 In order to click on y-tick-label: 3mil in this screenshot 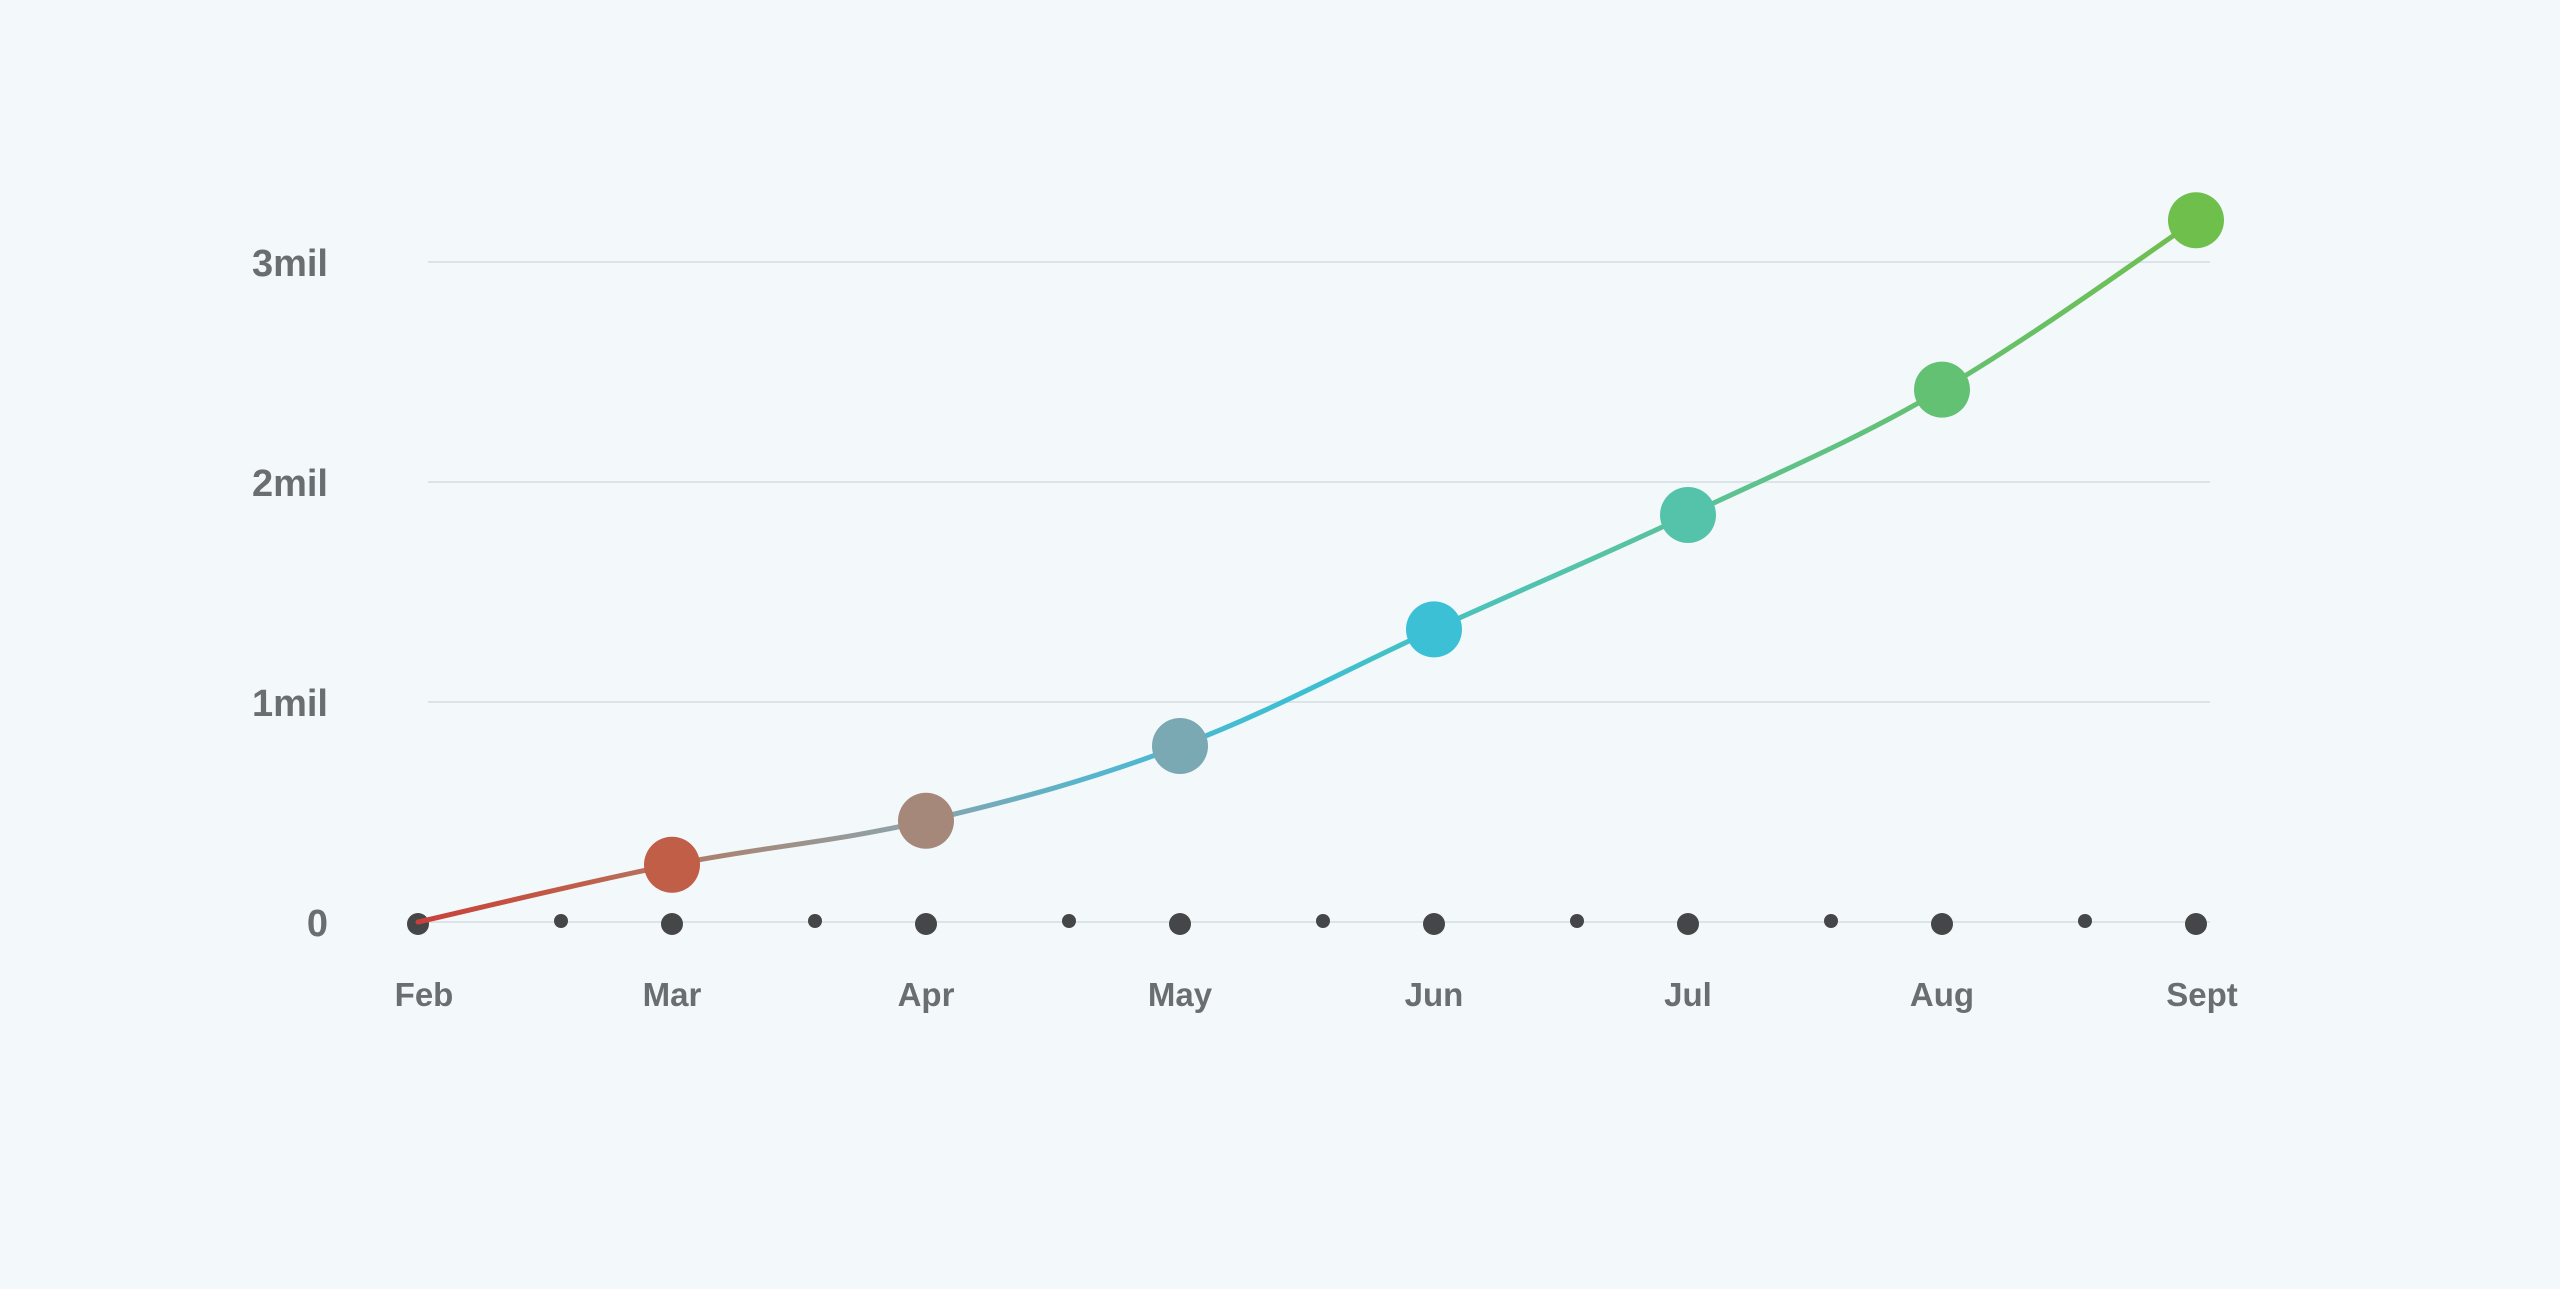, I will do `click(290, 264)`.